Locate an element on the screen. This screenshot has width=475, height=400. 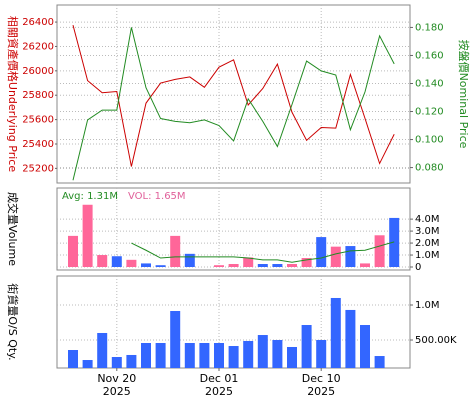
y-tick-label: 25200 is located at coordinates (38, 168).